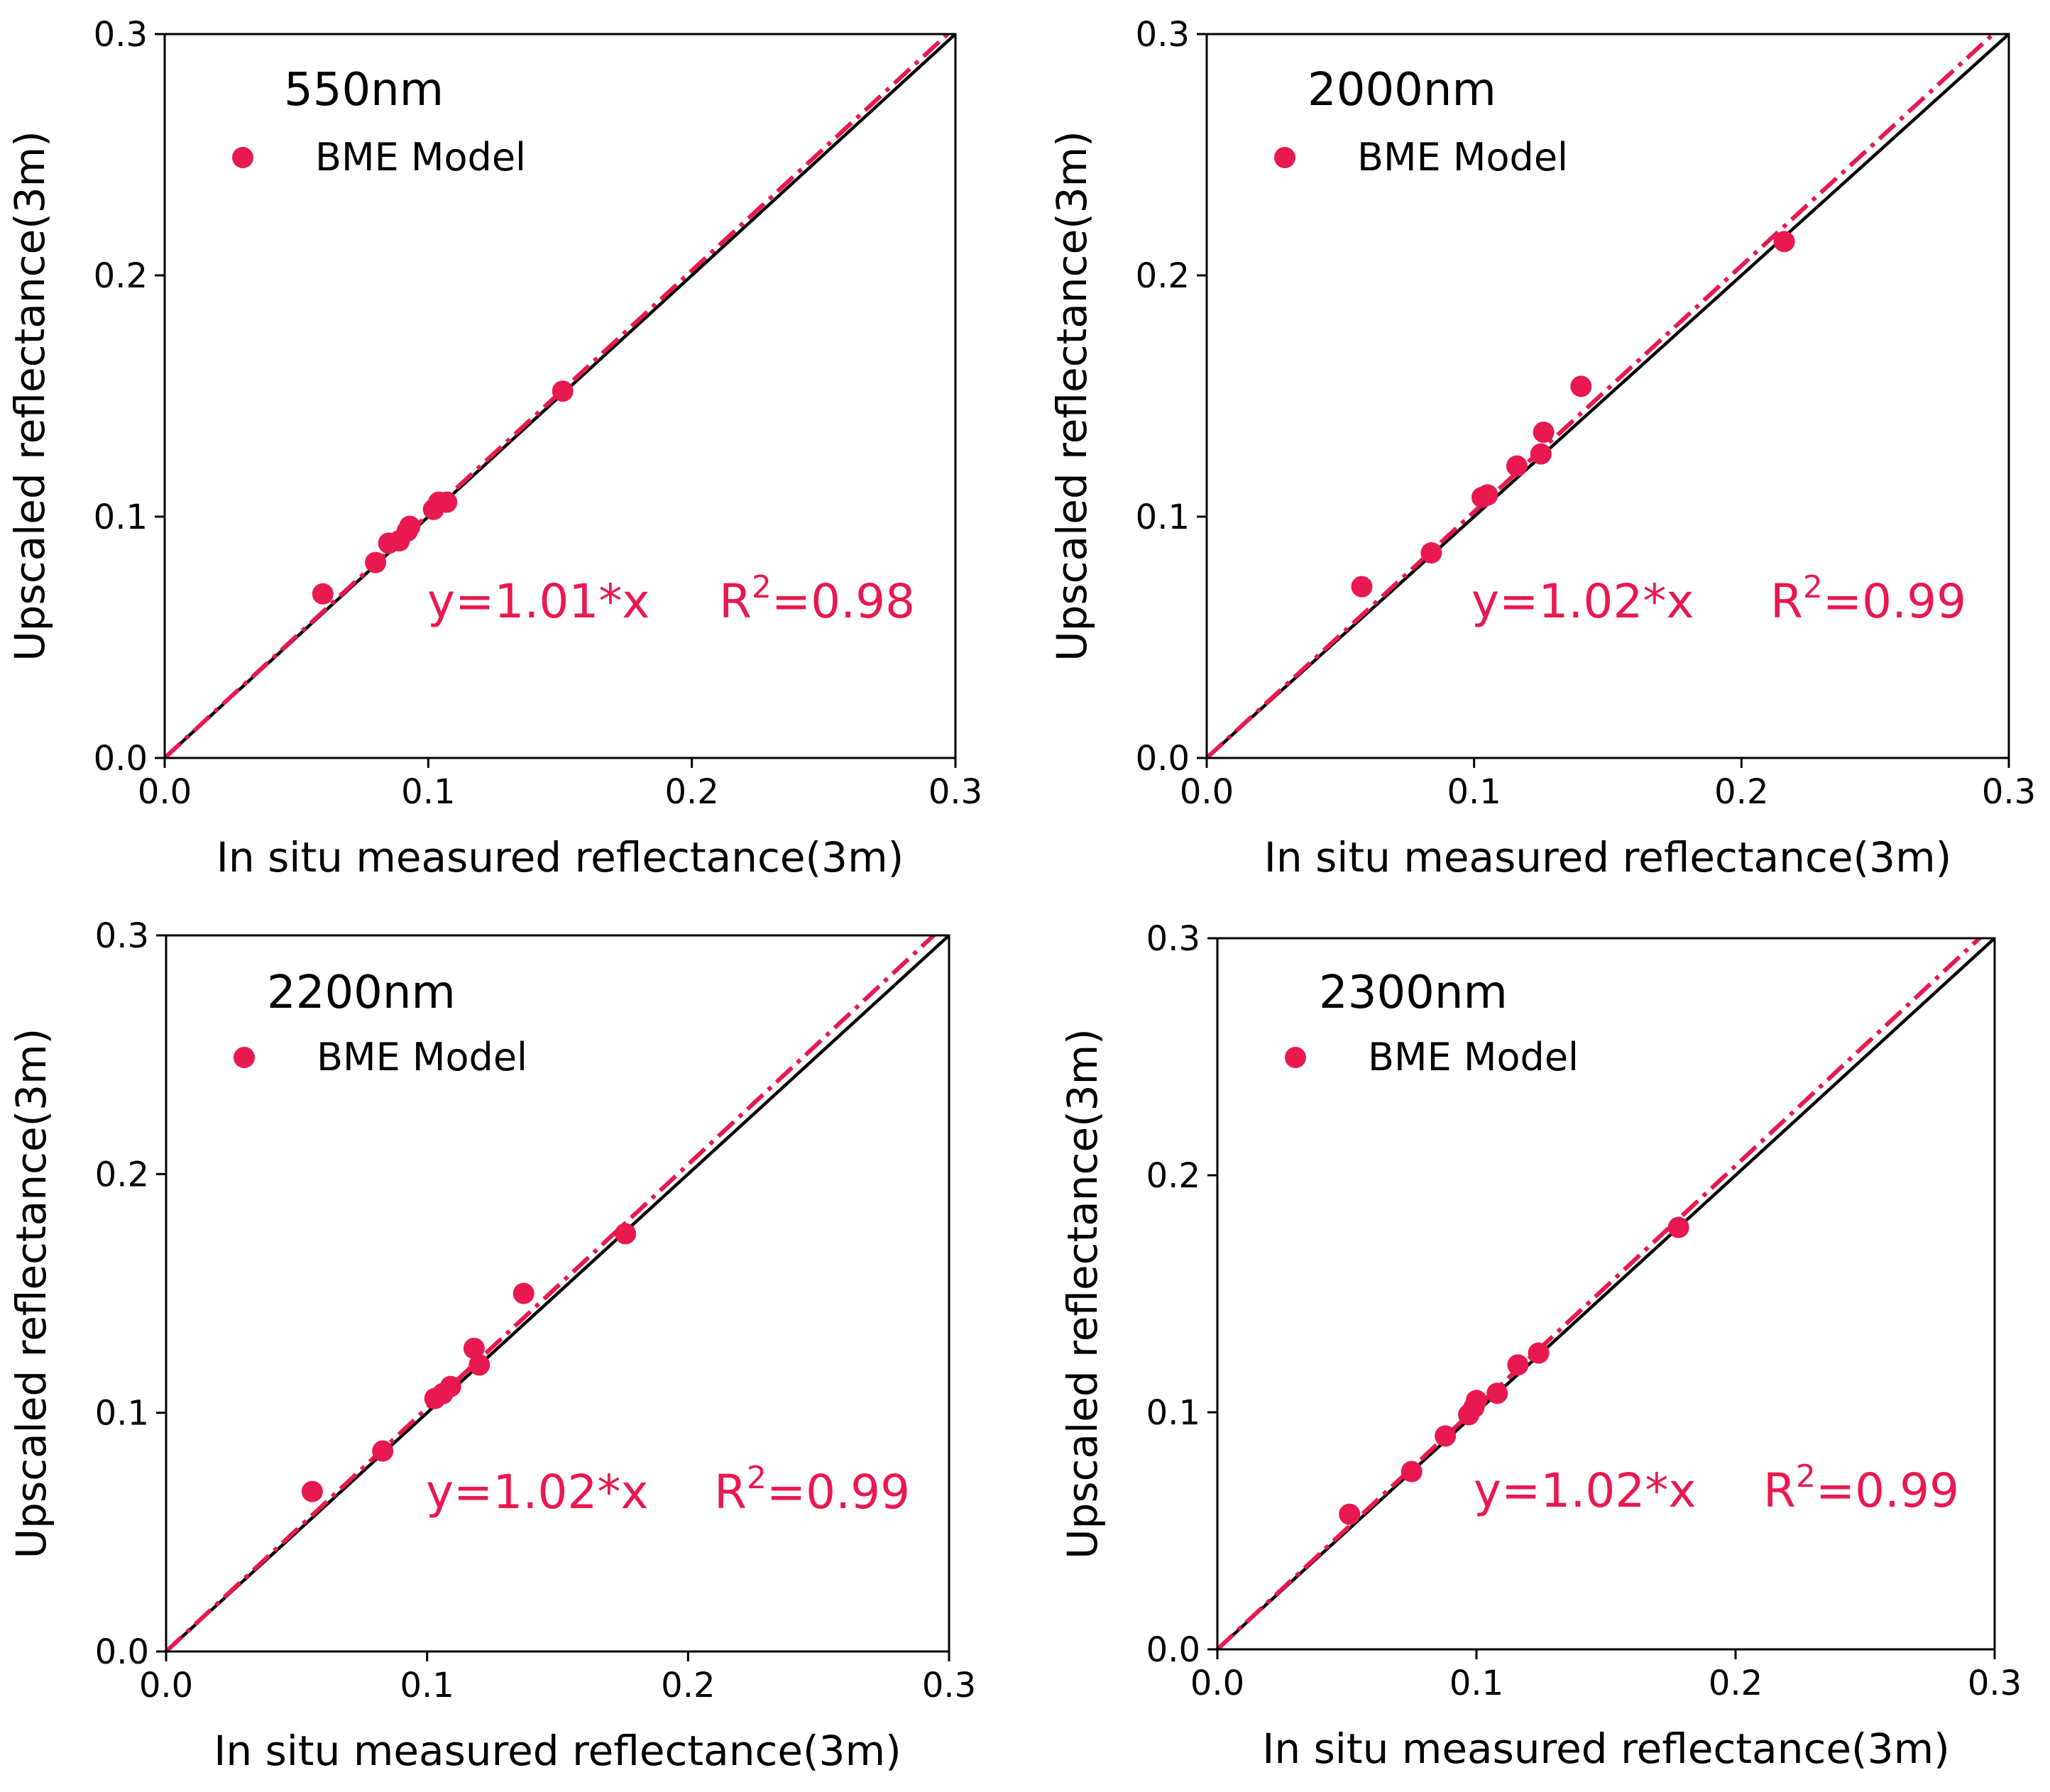 This screenshot has height=1792, width=2050. I want to click on r-squared-label: R2=0.98, so click(817, 599).